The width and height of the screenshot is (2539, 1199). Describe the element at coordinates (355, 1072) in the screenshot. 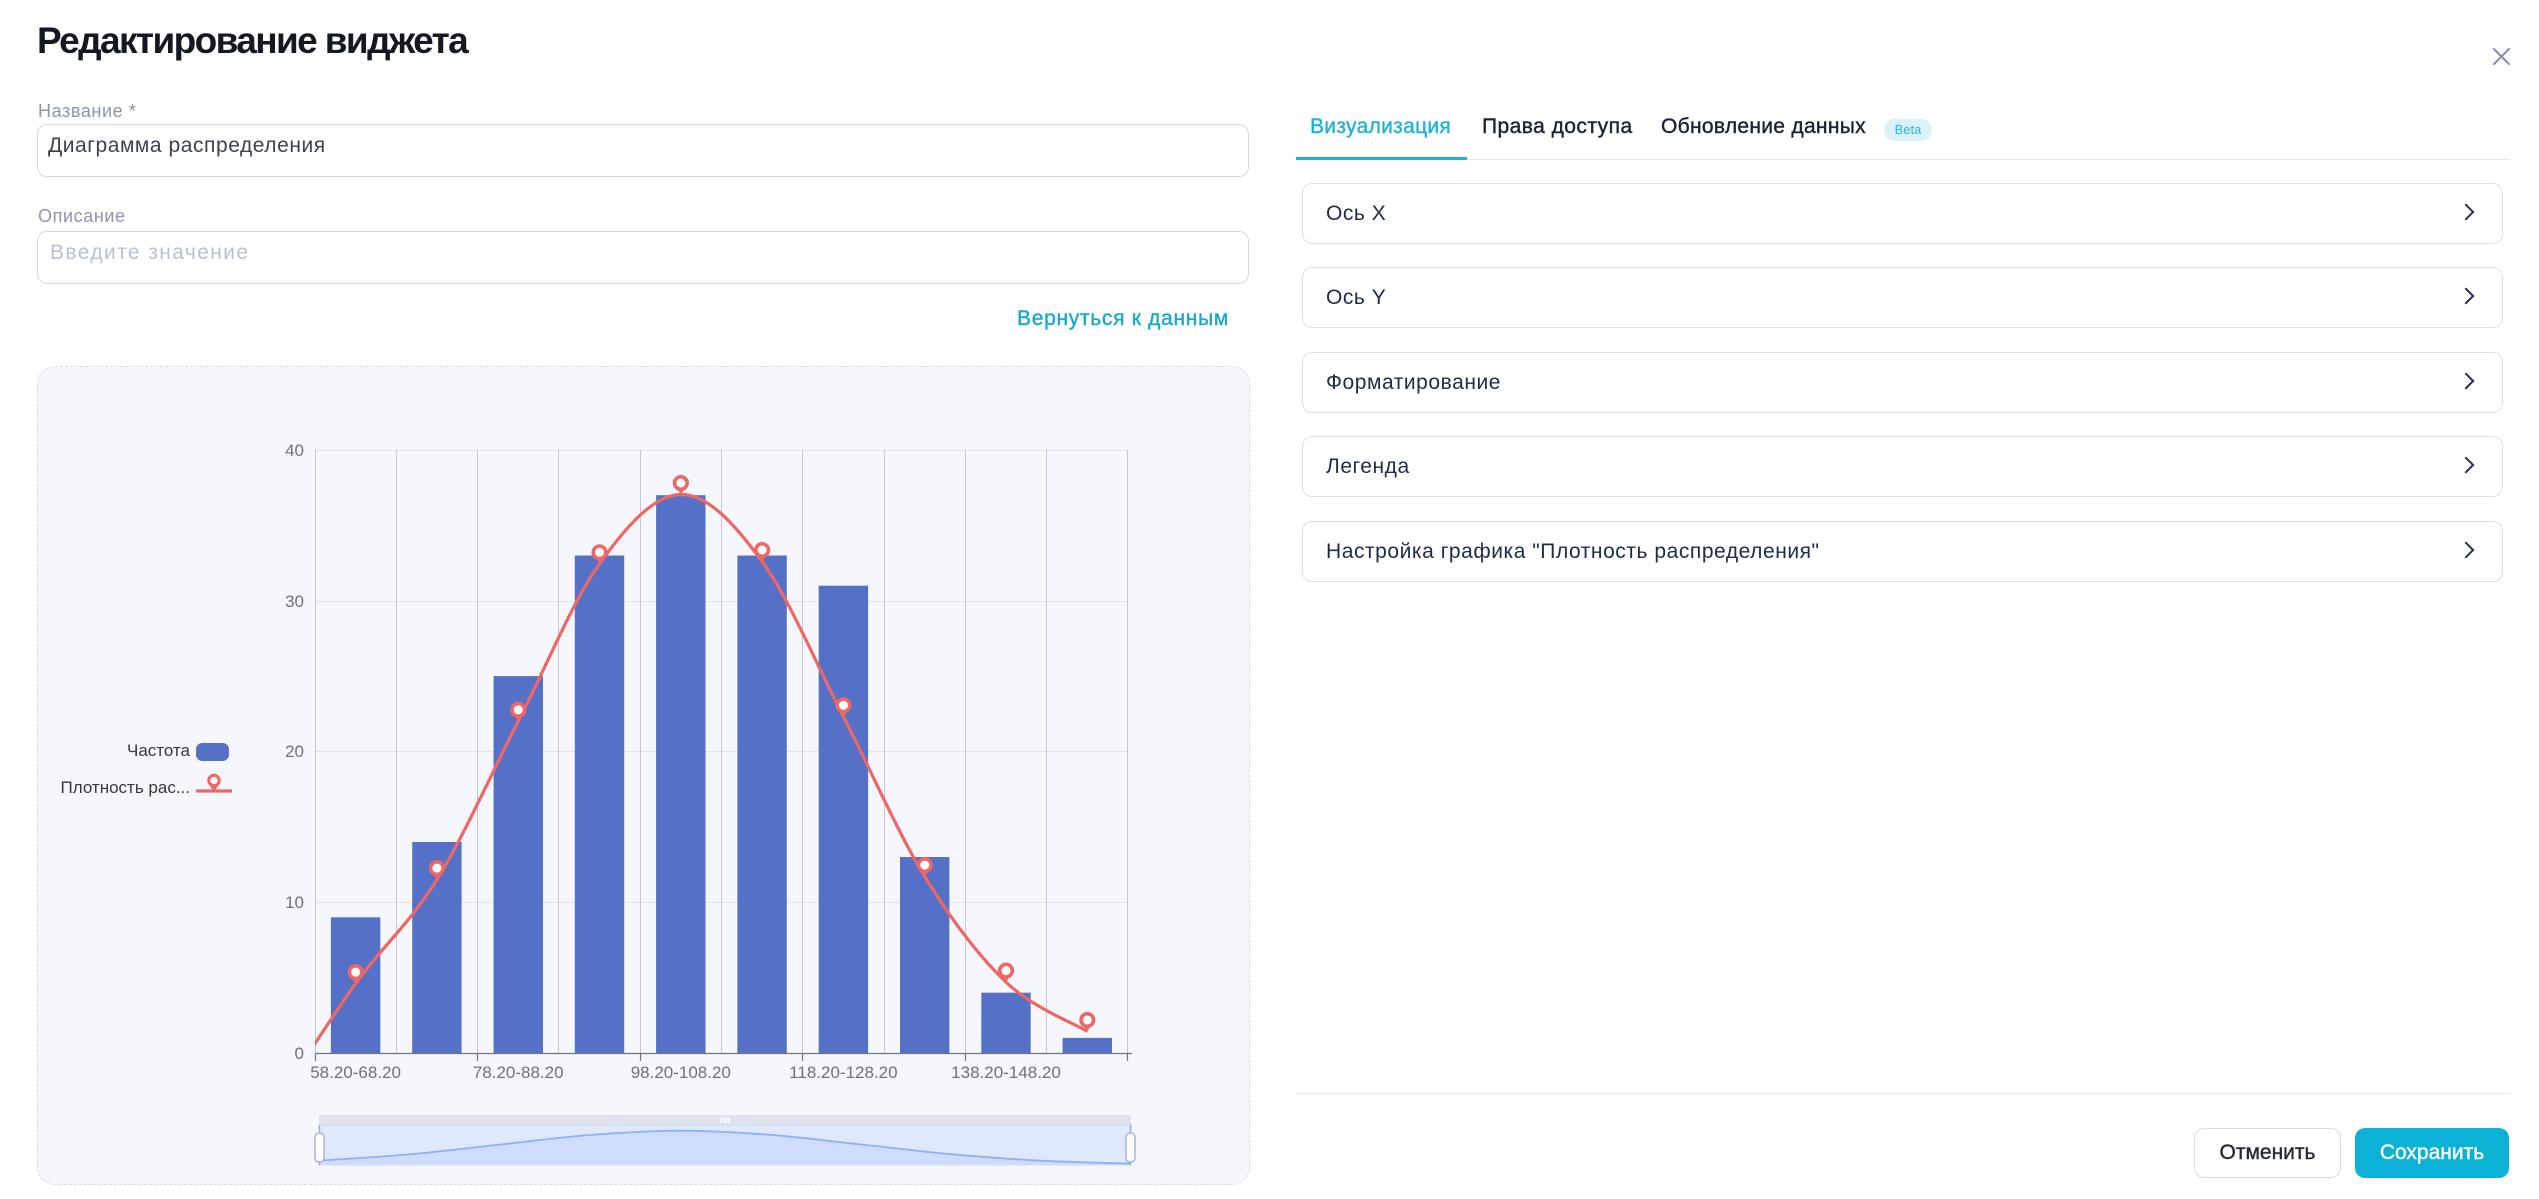

I see `svg-text: 58.20-68.20` at that location.